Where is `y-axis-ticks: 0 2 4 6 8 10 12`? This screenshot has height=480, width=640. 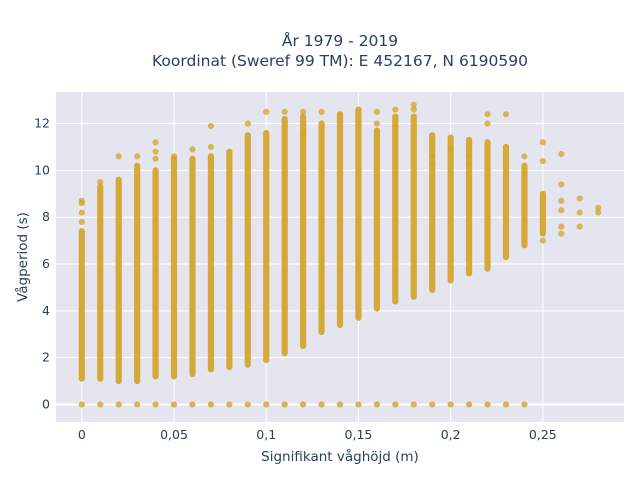
y-axis-ticks: 0 2 4 6 8 10 12 is located at coordinates (42, 264).